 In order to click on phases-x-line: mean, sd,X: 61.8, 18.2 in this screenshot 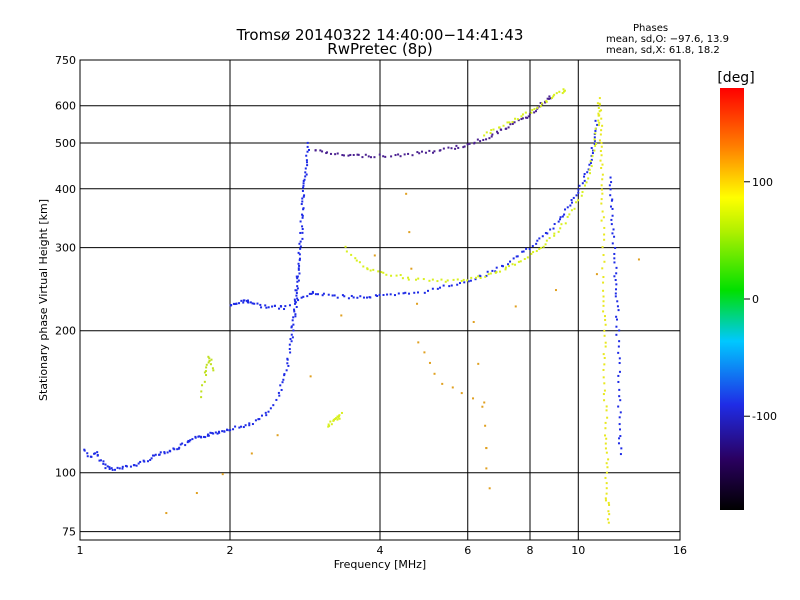, I will do `click(663, 50)`.